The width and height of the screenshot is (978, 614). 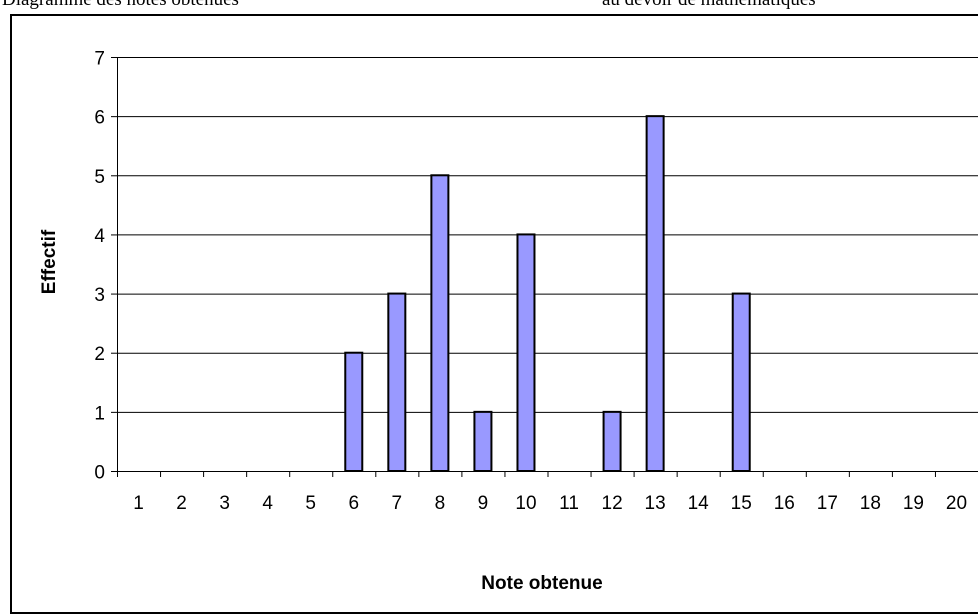 What do you see at coordinates (99, 473) in the screenshot?
I see `y-tick-label: 0` at bounding box center [99, 473].